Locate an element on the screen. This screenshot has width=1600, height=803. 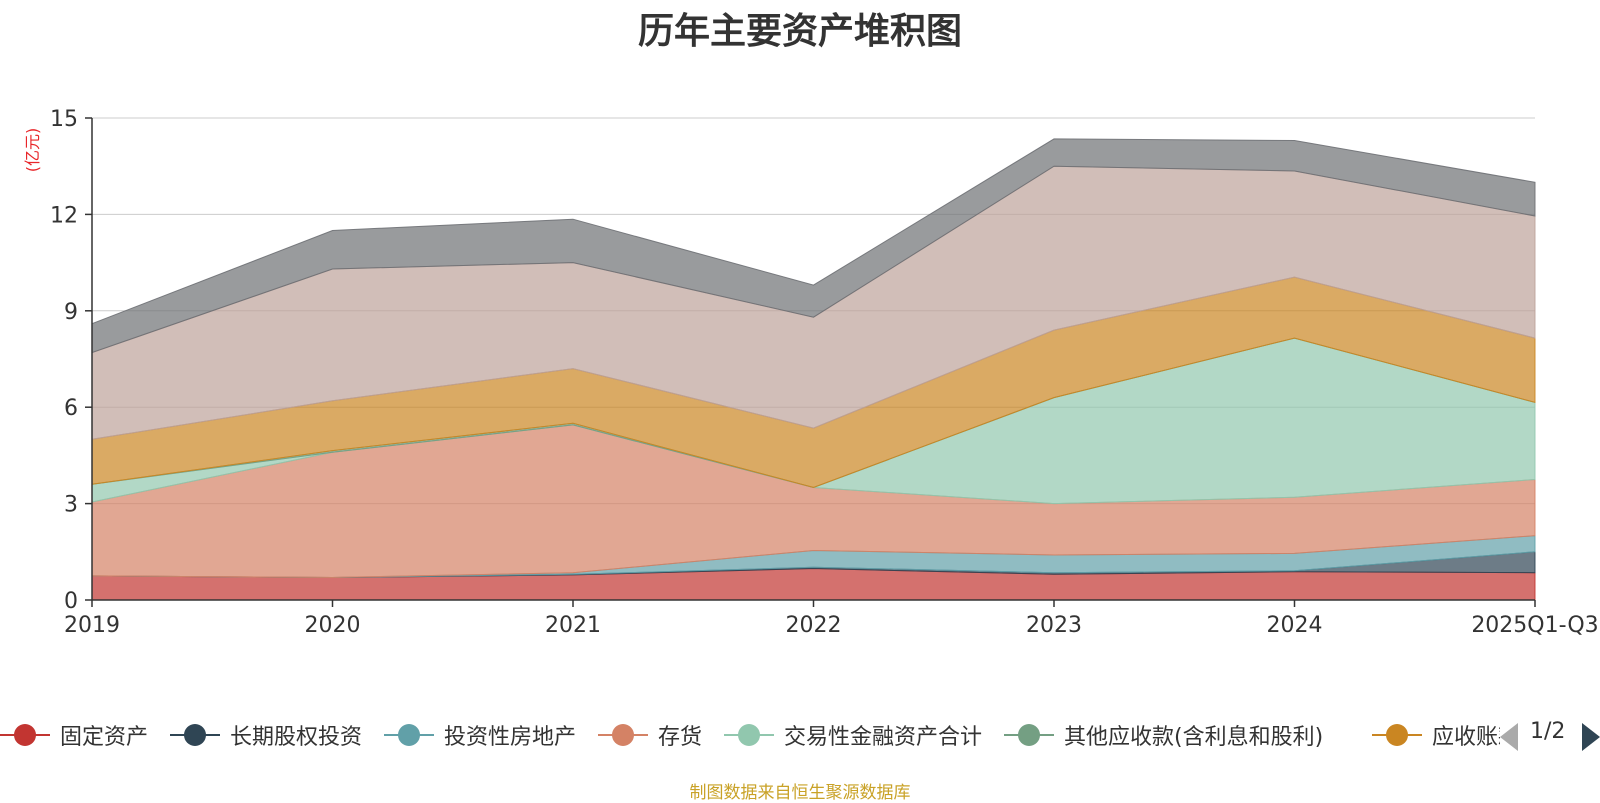
chart-title: 历年主要资产堆积图 is located at coordinates (799, 31).